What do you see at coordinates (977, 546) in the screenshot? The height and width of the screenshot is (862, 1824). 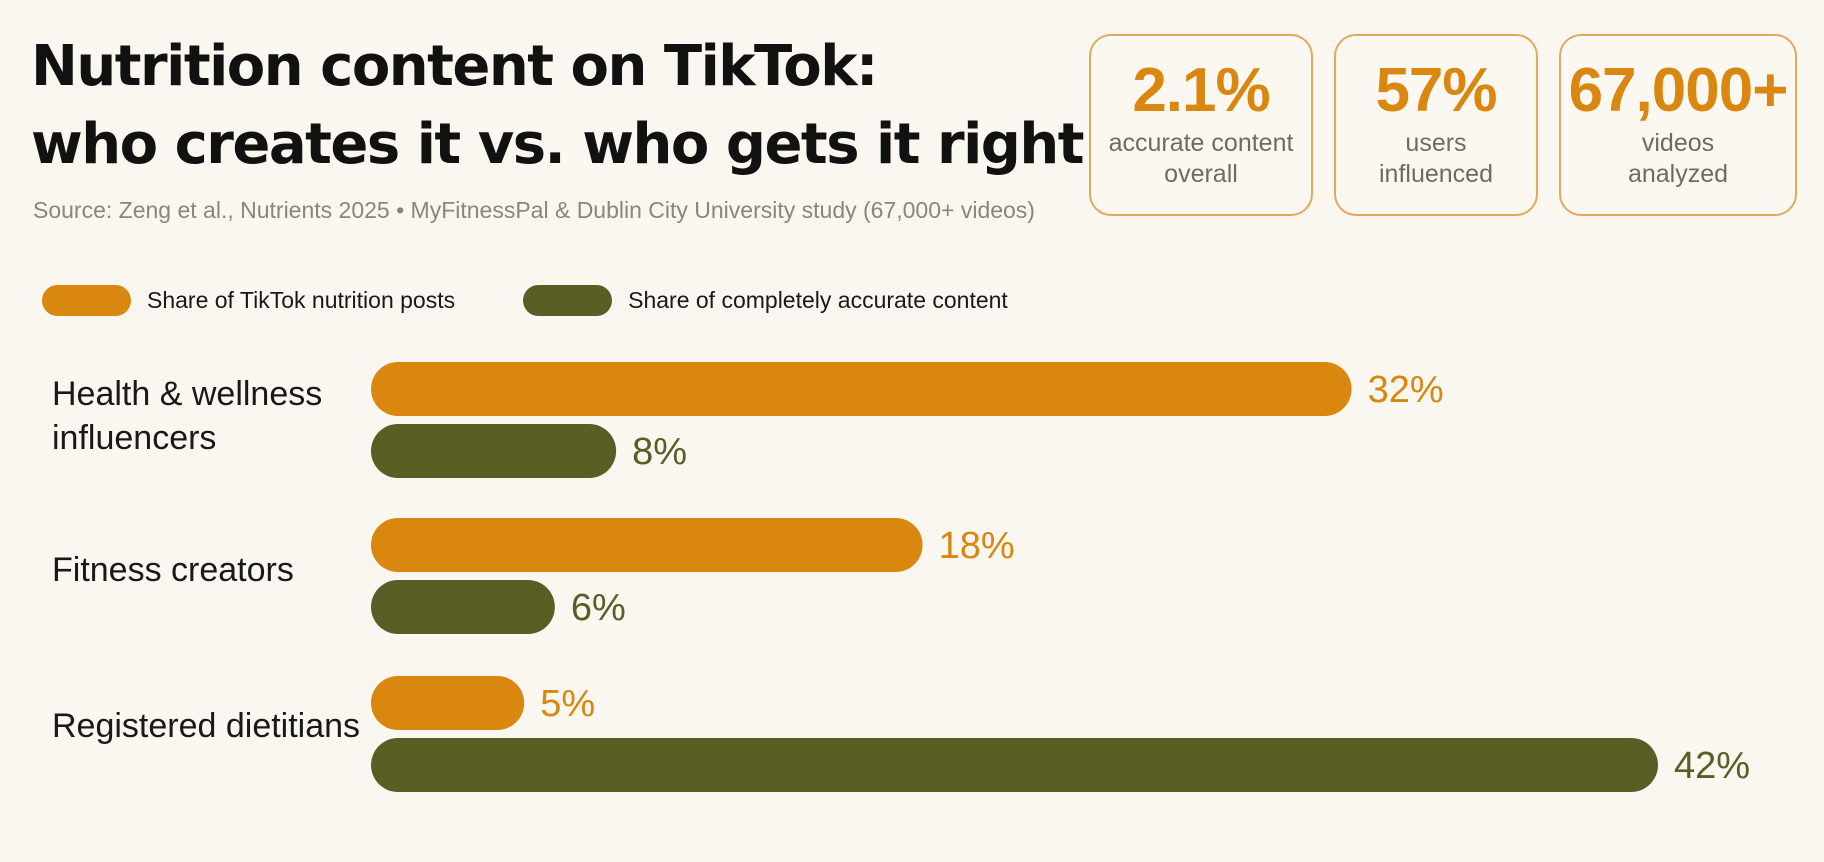 I see `value-label: 18%` at bounding box center [977, 546].